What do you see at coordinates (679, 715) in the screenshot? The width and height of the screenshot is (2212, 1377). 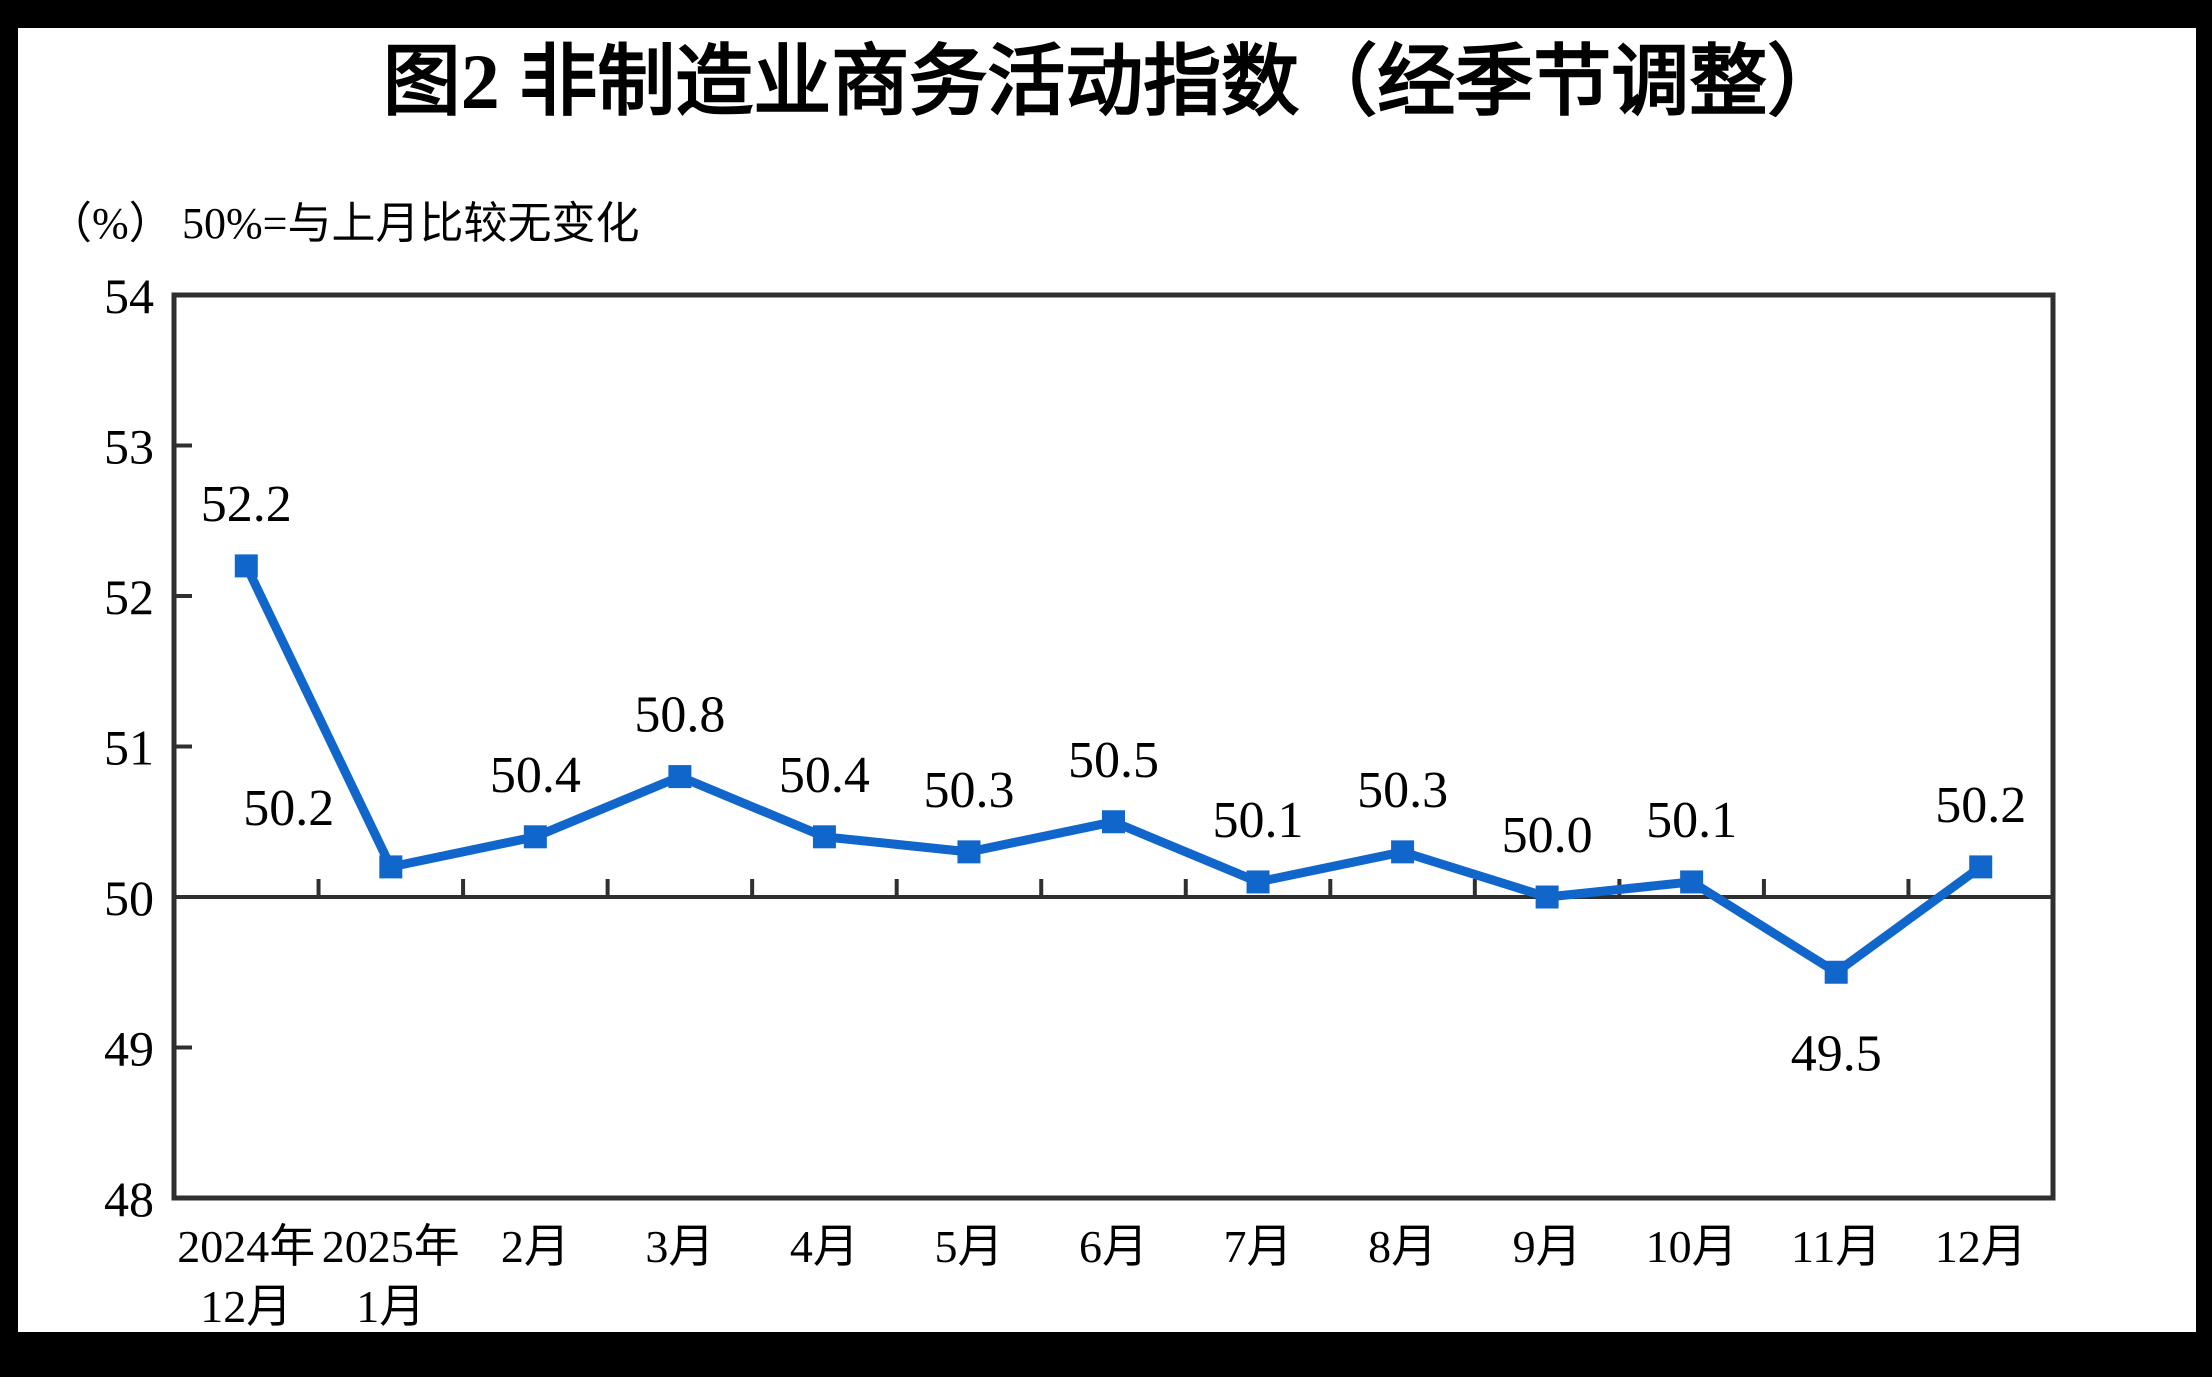 I see `data-point-label: 50.8` at bounding box center [679, 715].